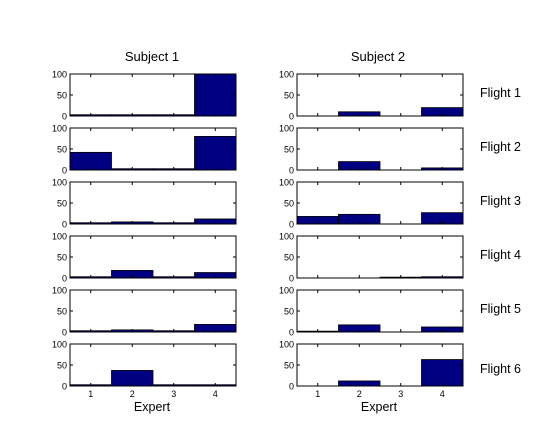  What do you see at coordinates (371, 369) in the screenshot?
I see `panel-2-flight-6: 0 50 100 1 2 3 4` at bounding box center [371, 369].